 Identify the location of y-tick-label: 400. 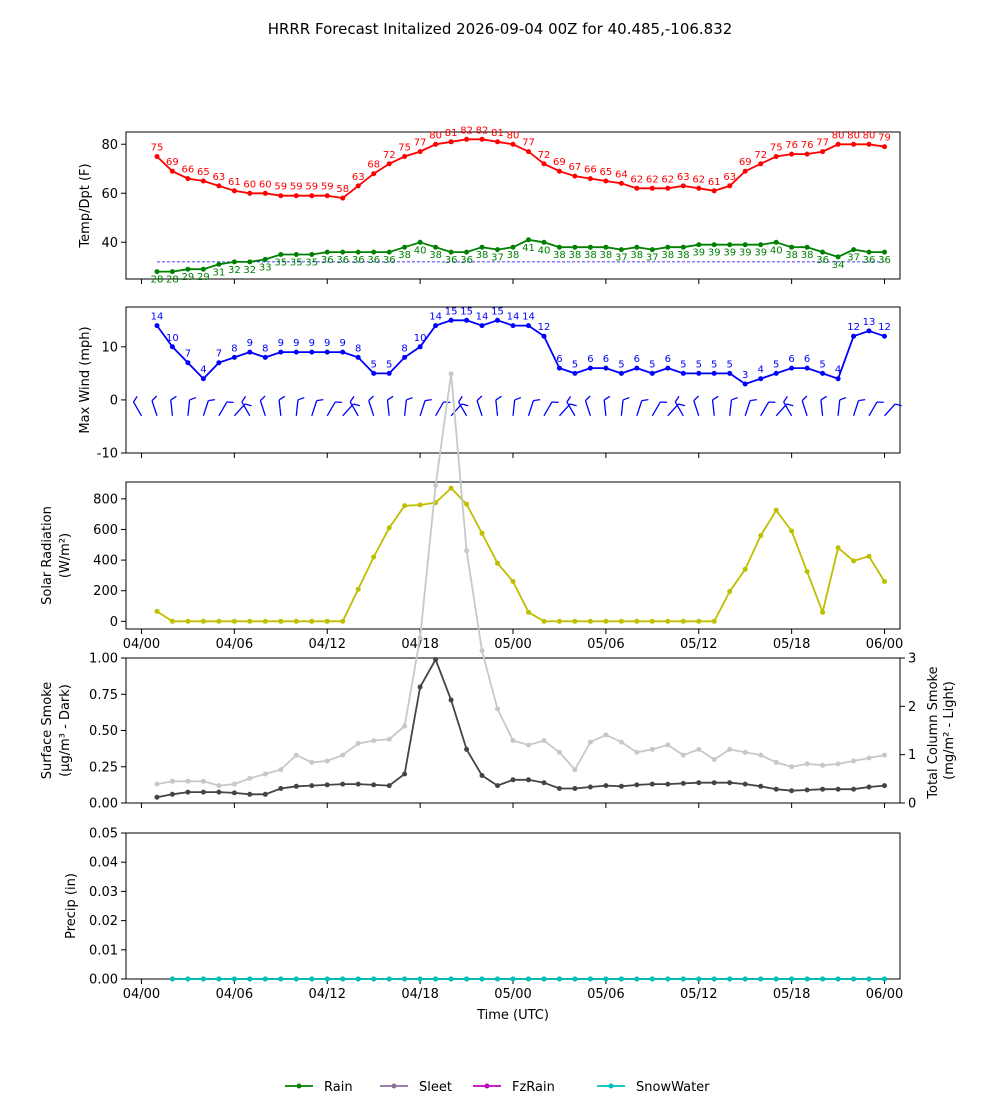
(105, 561).